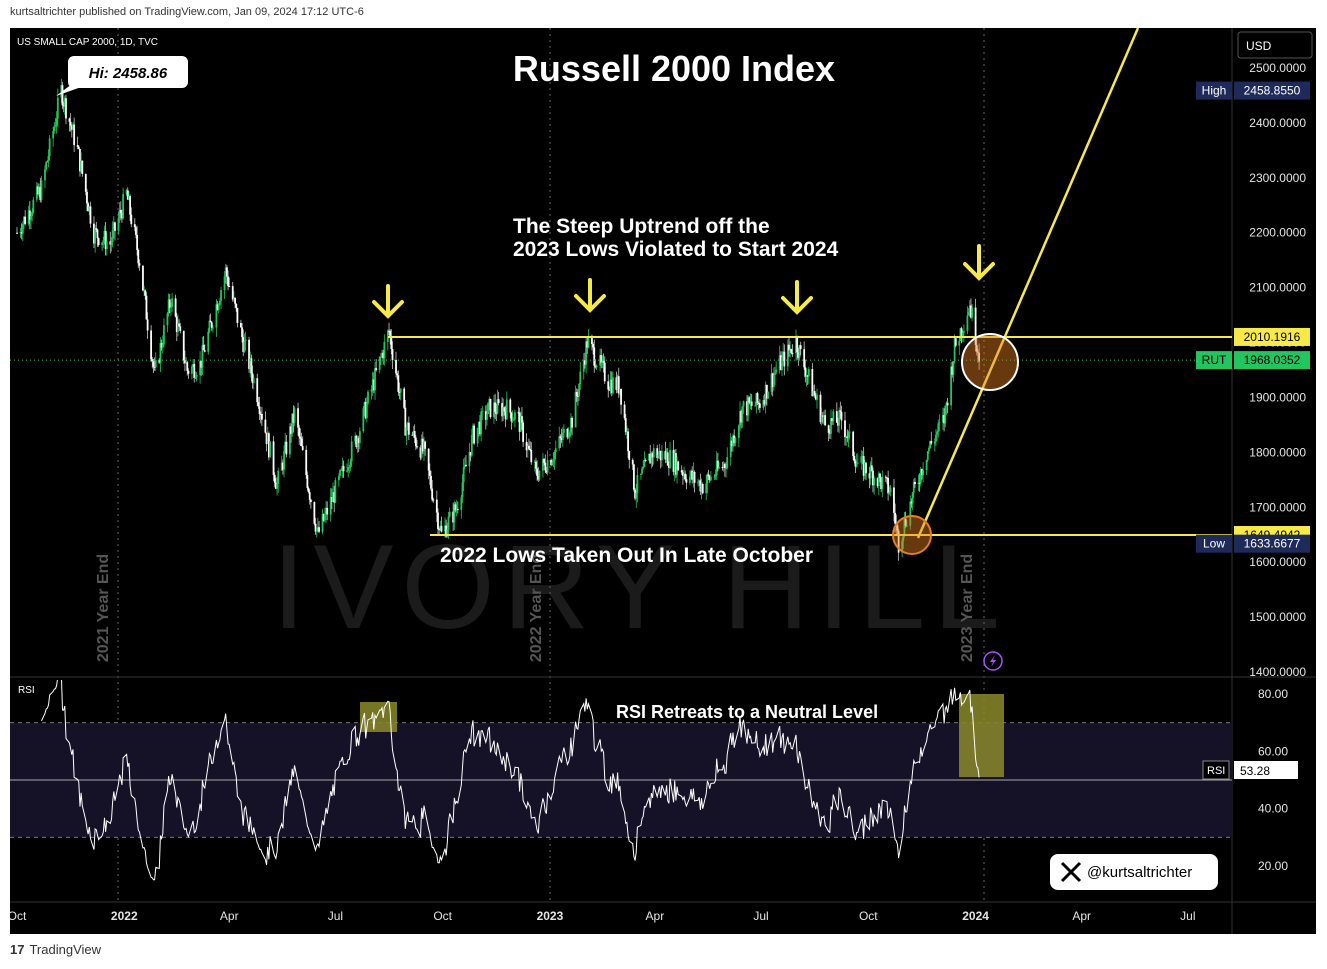 The height and width of the screenshot is (969, 1327). I want to click on price-tag-label-bg, so click(1214, 90).